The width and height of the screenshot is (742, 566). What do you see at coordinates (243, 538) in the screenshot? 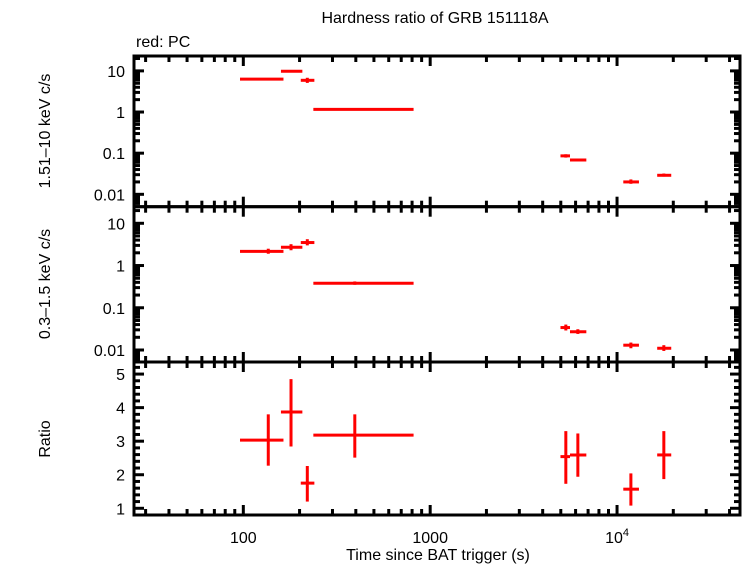
I see `x-tick-label: 100` at bounding box center [243, 538].